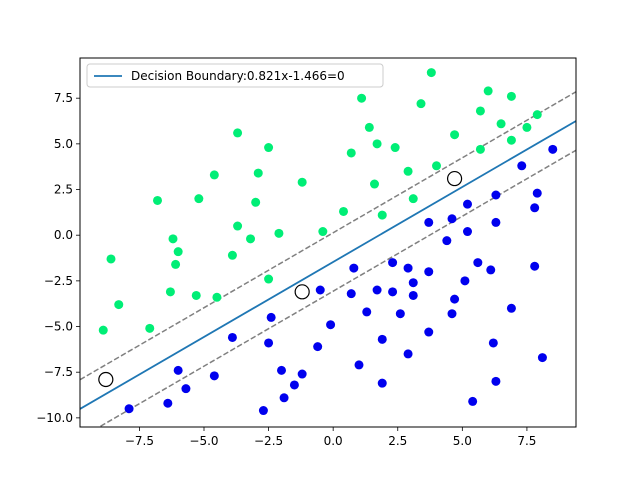  Describe the element at coordinates (238, 76) in the screenshot. I see `legend-label: Decision Boundary:0.821x-1.466=0` at that location.